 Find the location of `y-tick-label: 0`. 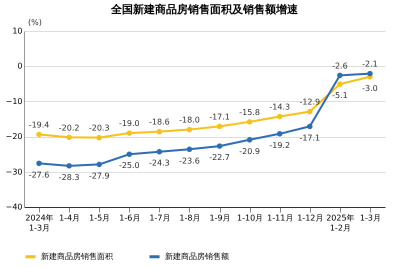

y-tick-label: 0 is located at coordinates (19, 66).